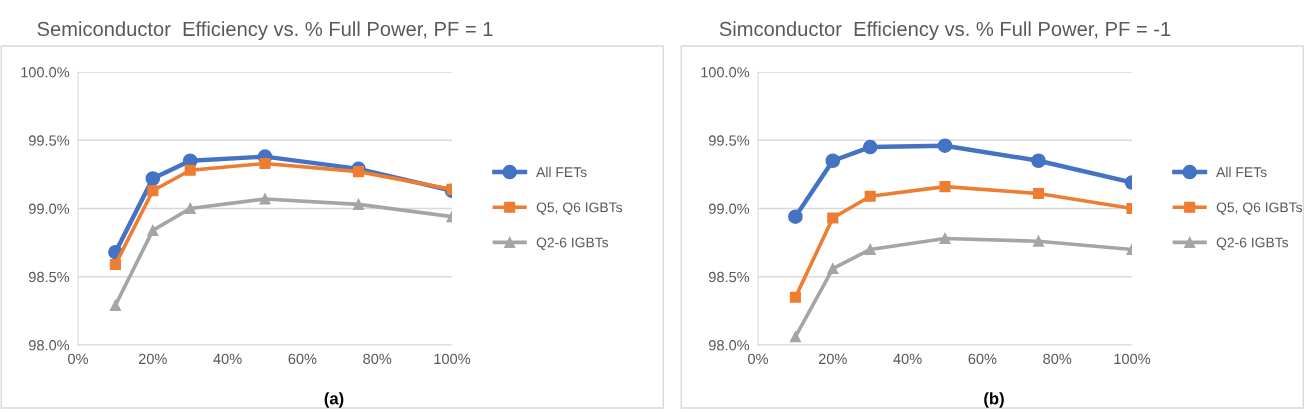 This screenshot has height=412, width=1308. What do you see at coordinates (994, 400) in the screenshot?
I see `text: (b)` at bounding box center [994, 400].